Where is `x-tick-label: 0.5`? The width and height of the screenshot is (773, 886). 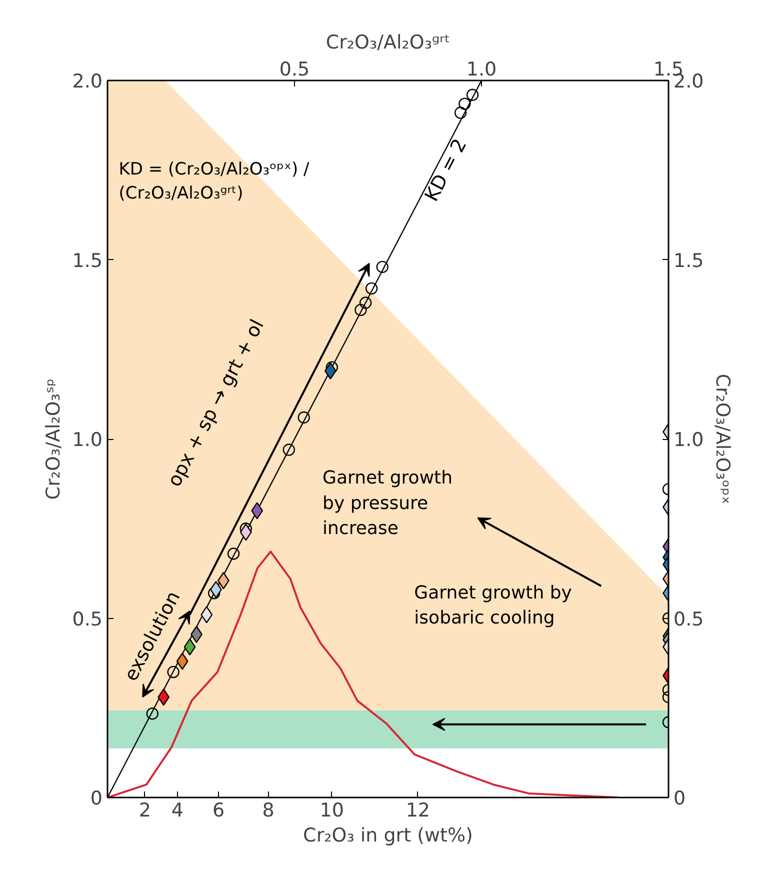
x-tick-label: 0.5 is located at coordinates (294, 69).